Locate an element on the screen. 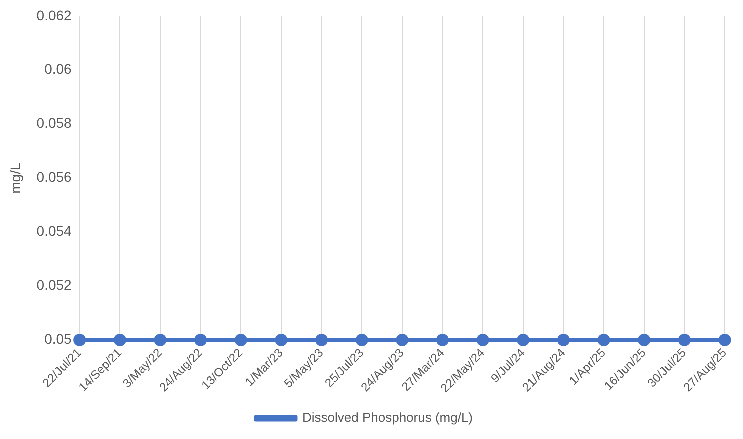 The height and width of the screenshot is (439, 743). y-axis-title: mg/L is located at coordinates (15, 178).